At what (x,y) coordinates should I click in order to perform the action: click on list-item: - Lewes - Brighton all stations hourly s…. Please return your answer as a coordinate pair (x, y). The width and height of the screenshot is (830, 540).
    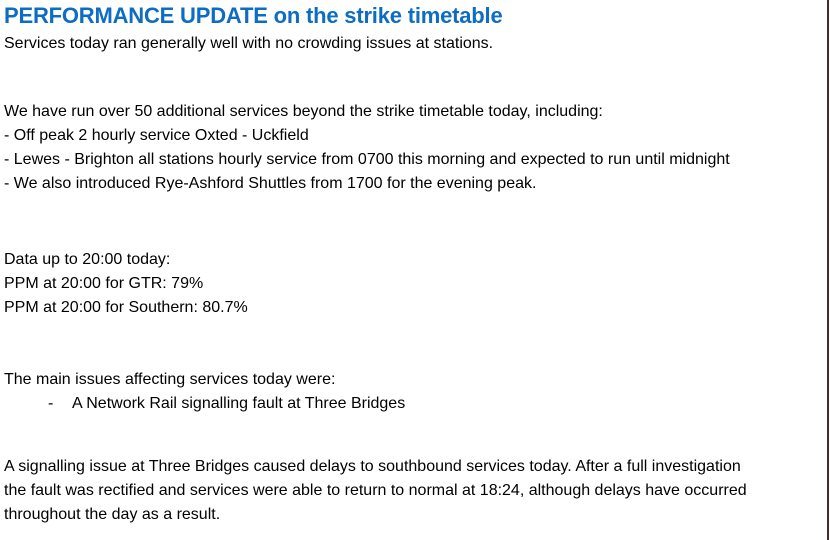
    Looking at the image, I should click on (367, 159).